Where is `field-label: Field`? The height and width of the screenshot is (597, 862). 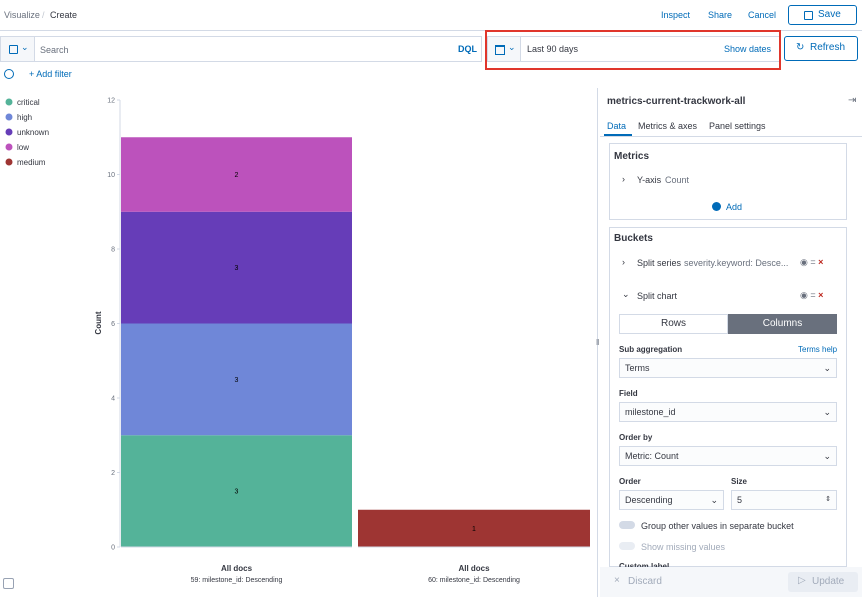
field-label: Field is located at coordinates (628, 393).